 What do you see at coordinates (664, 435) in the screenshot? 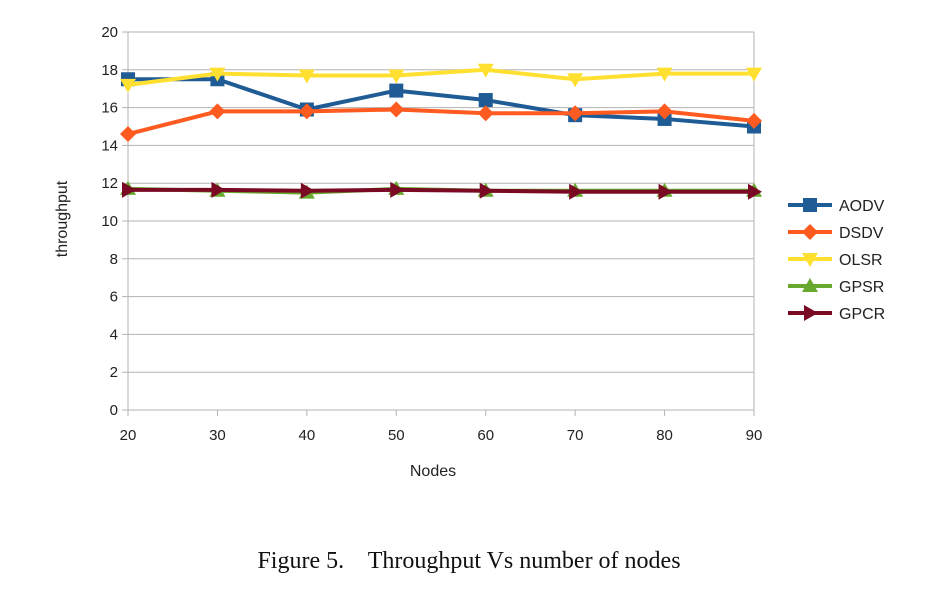
I see `x-tick-label: 80` at bounding box center [664, 435].